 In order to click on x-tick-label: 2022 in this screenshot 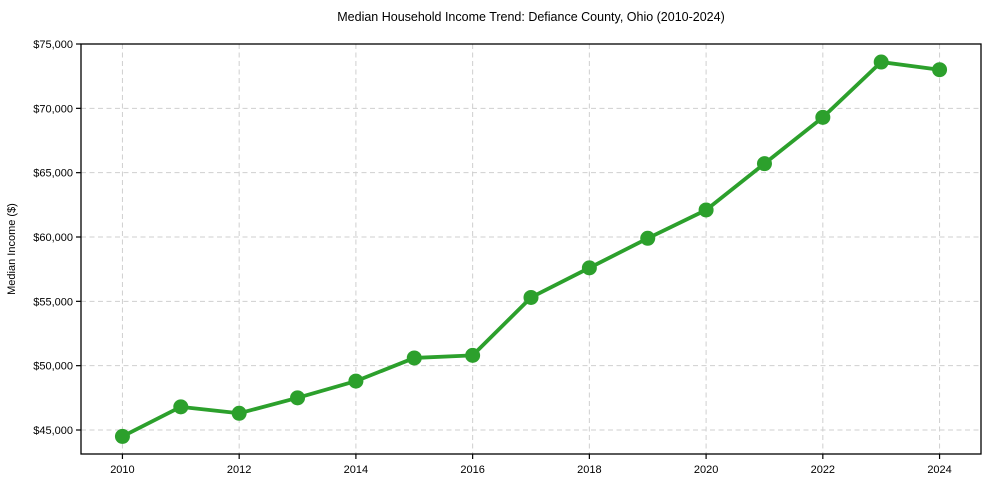, I will do `click(823, 470)`.